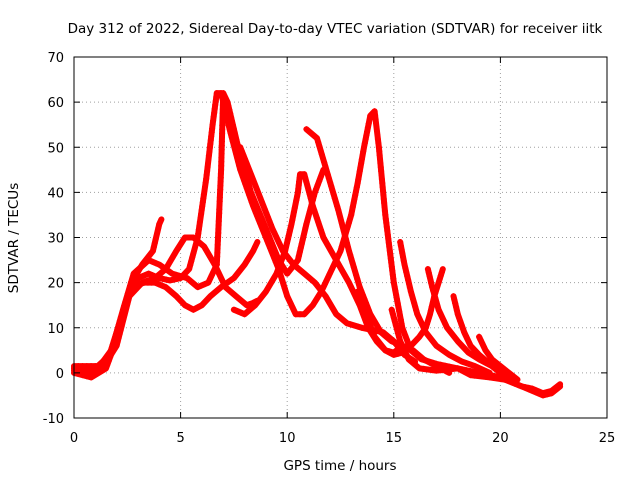 This screenshot has width=640, height=480. What do you see at coordinates (339, 466) in the screenshot?
I see `x-axis-label: GPS time / hours` at bounding box center [339, 466].